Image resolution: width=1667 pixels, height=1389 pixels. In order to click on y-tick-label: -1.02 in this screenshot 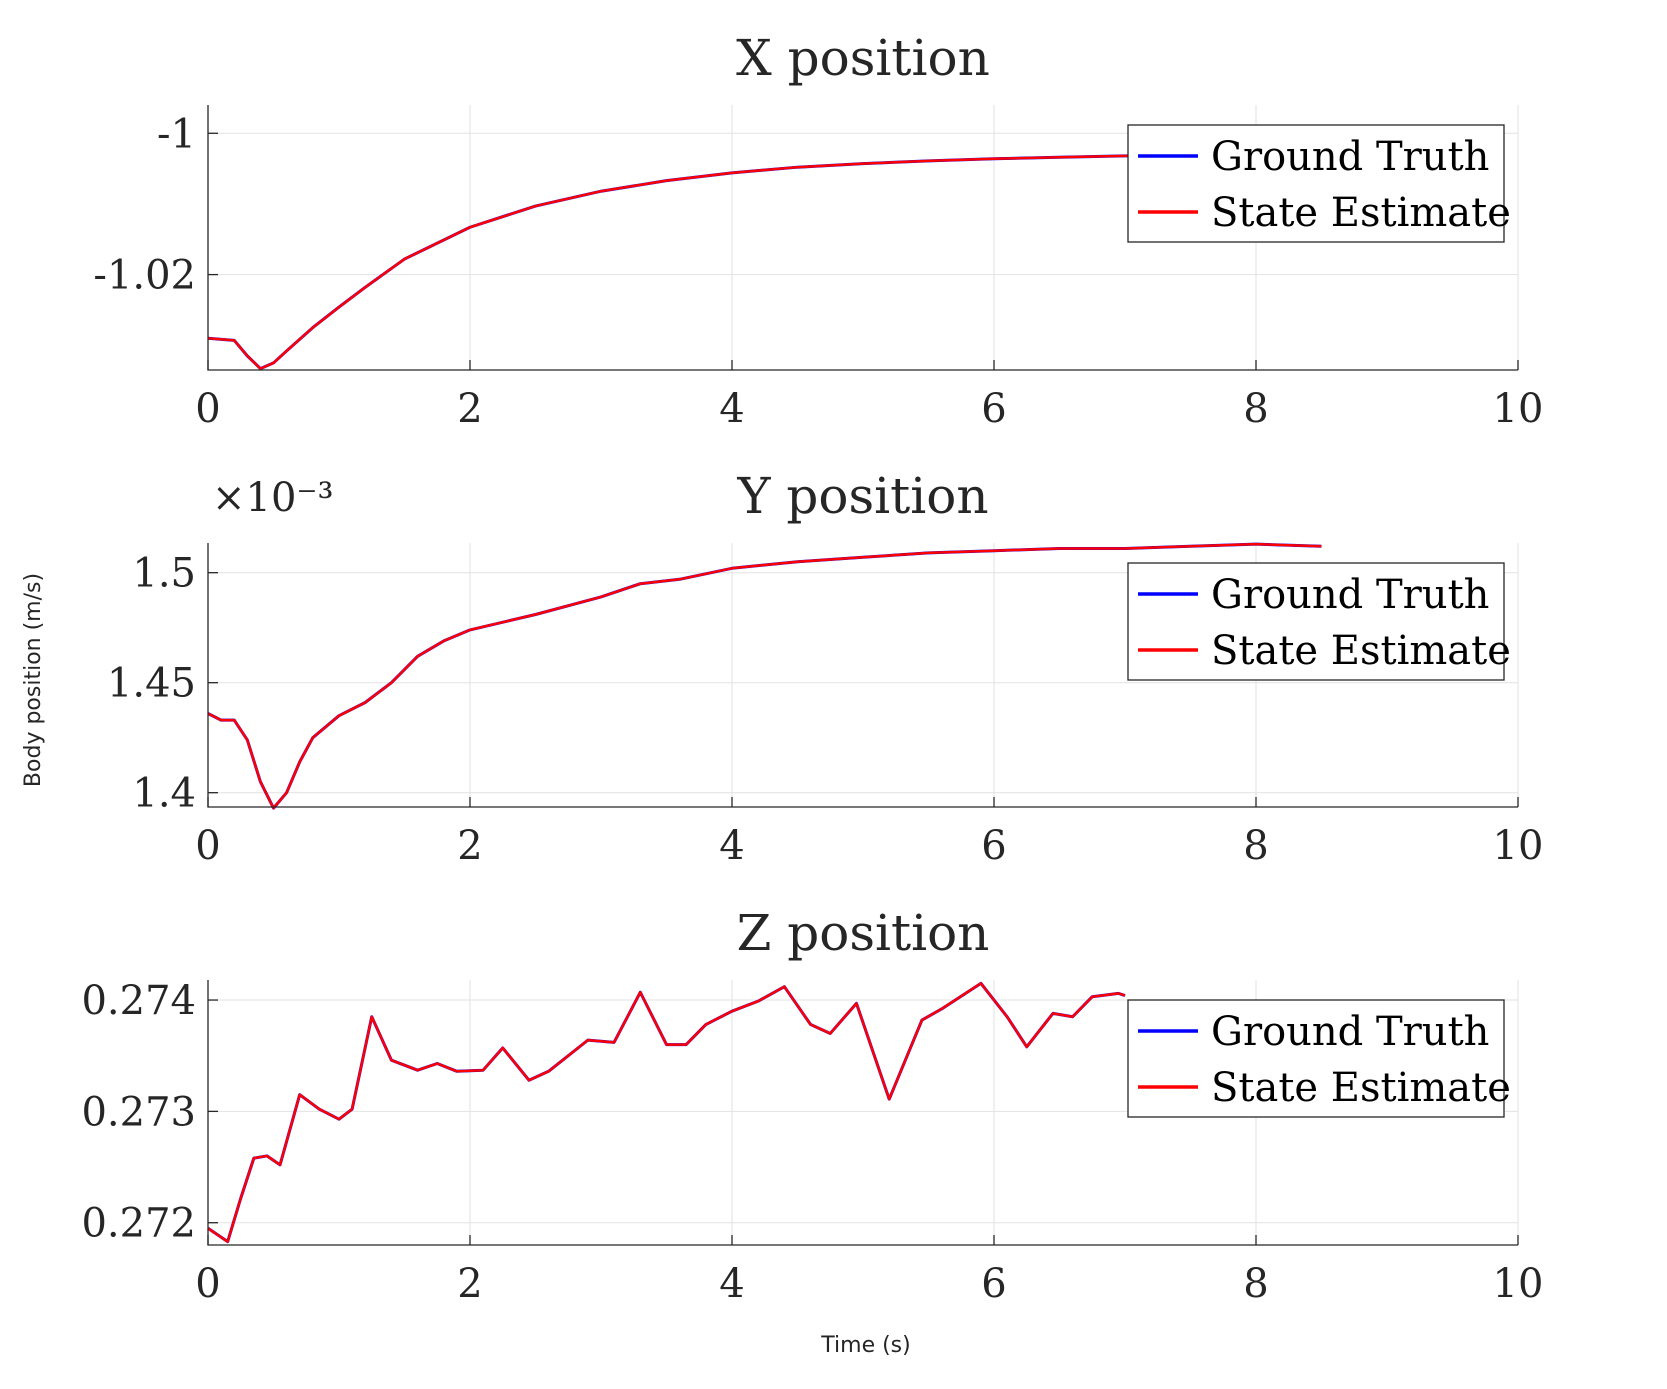, I will do `click(144, 276)`.